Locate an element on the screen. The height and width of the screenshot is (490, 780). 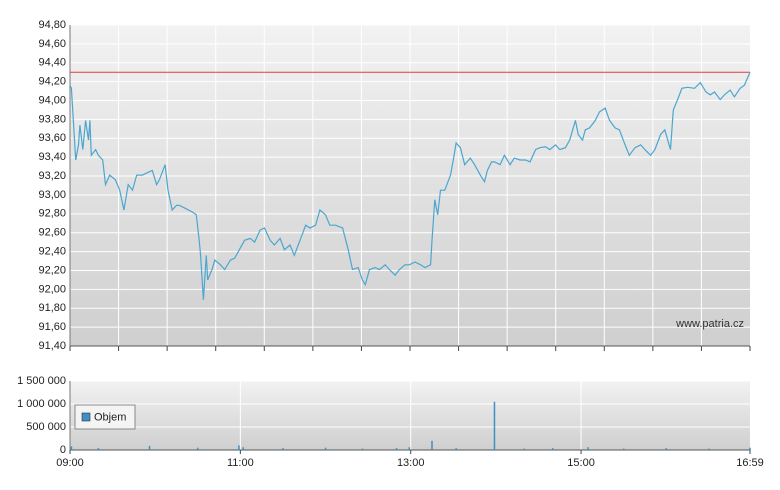
y-tick-label: 500 000 is located at coordinates (46, 427).